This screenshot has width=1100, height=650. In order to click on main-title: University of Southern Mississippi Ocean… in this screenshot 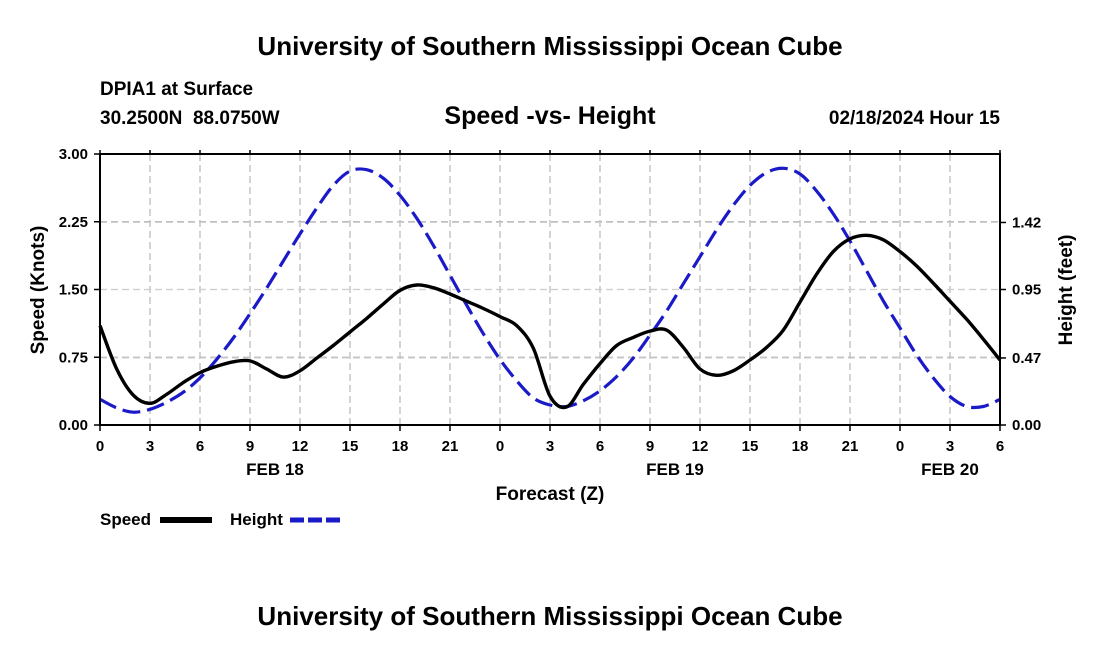, I will do `click(549, 46)`.